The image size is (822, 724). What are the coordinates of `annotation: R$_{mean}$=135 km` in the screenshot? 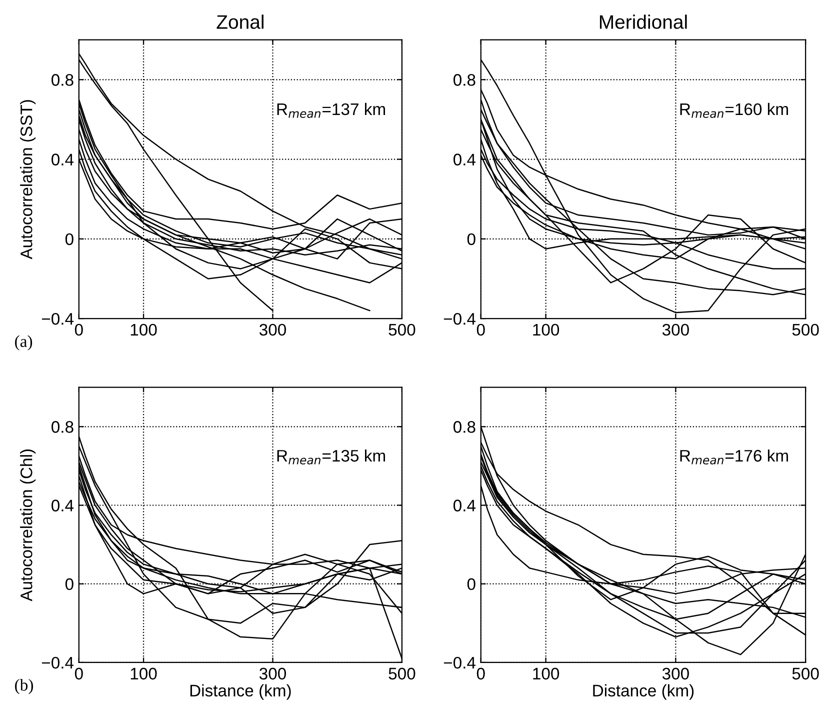 It's located at (331, 456).